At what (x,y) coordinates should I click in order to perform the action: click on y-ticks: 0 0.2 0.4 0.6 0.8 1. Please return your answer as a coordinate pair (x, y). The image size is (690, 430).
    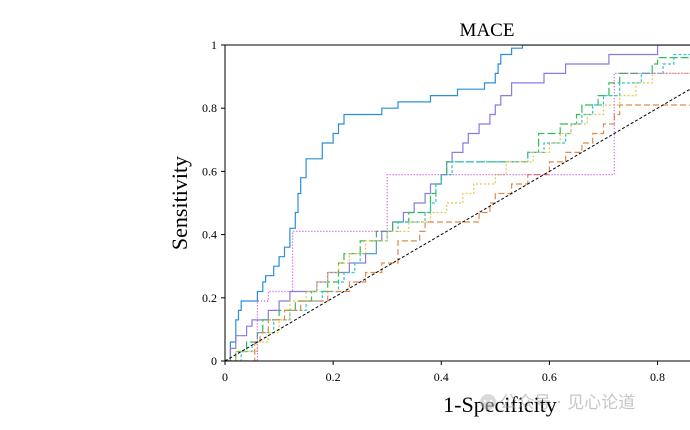
    Looking at the image, I should click on (213, 203).